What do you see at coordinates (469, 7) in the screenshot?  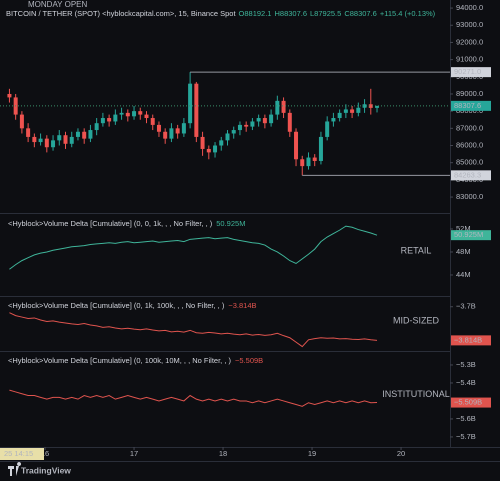 I see `y-tick-label: 94000.0` at bounding box center [469, 7].